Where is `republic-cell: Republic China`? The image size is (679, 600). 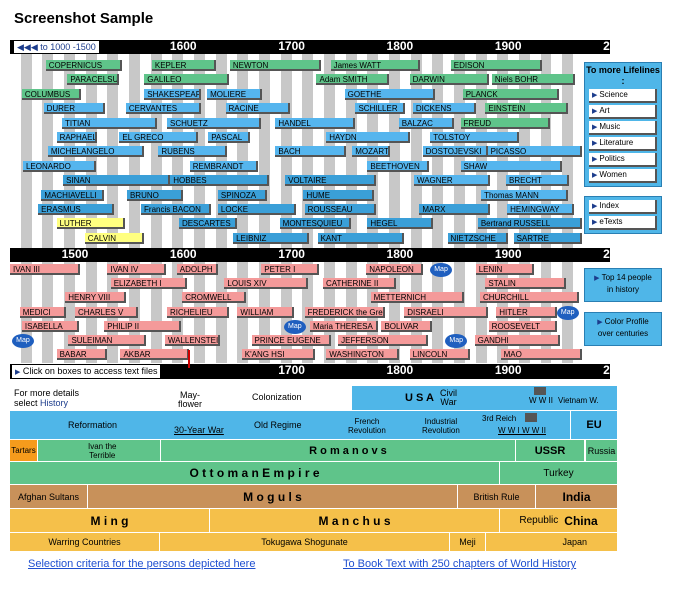
republic-cell: Republic China is located at coordinates (559, 520).